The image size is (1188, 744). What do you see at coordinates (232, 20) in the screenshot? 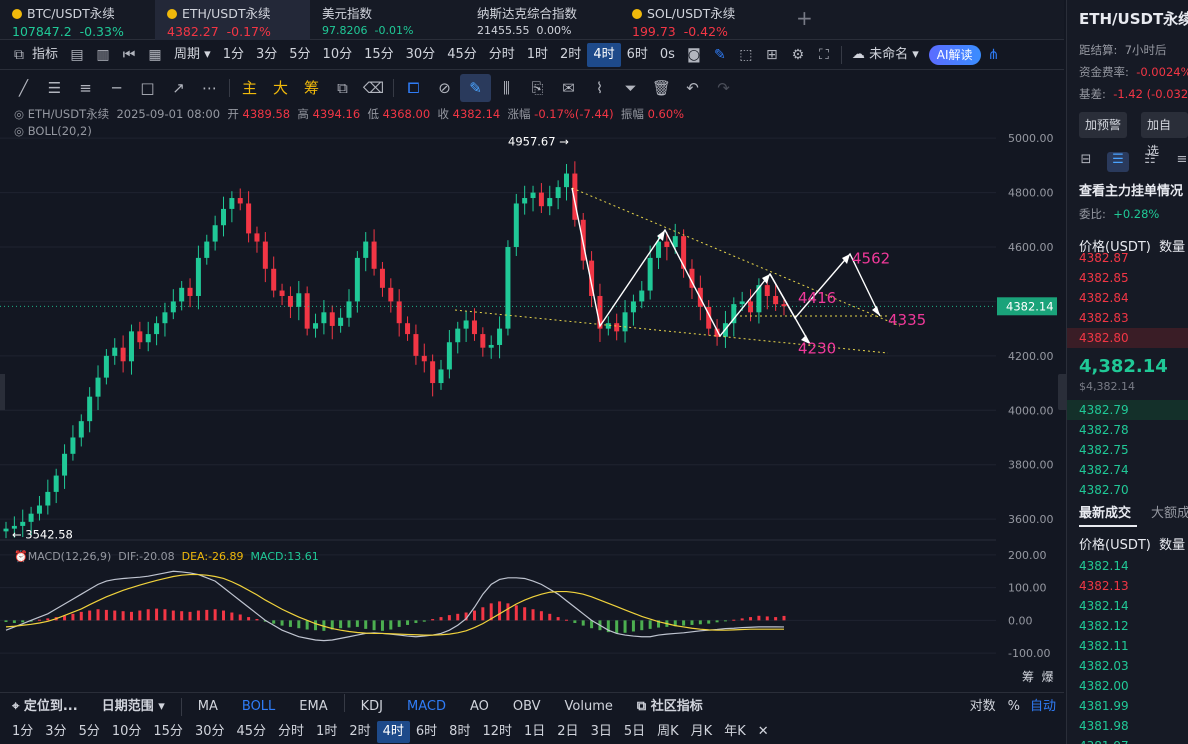
I see `ticker-eth: ETH/USDT永续 4382.27 -0.17%` at bounding box center [232, 20].